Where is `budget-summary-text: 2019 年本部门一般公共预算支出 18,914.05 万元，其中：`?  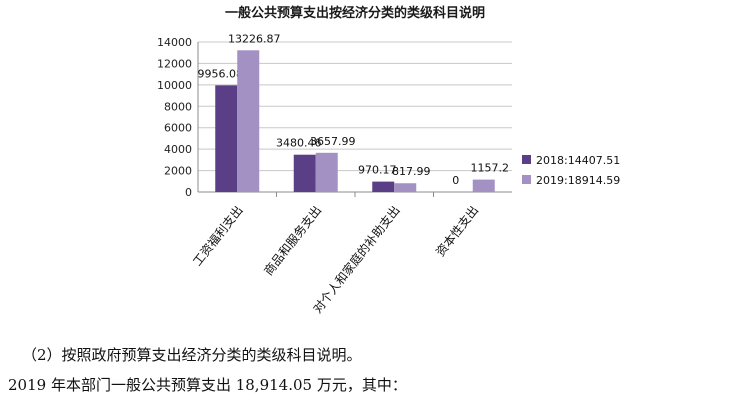
budget-summary-text: 2019 年本部门一般公共预算支出 18,914.05 万元，其中： is located at coordinates (207, 385).